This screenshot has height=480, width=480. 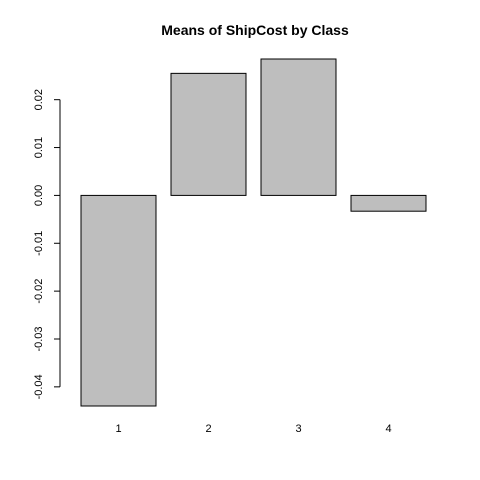 What do you see at coordinates (388, 429) in the screenshot?
I see `x-category-label: 4` at bounding box center [388, 429].